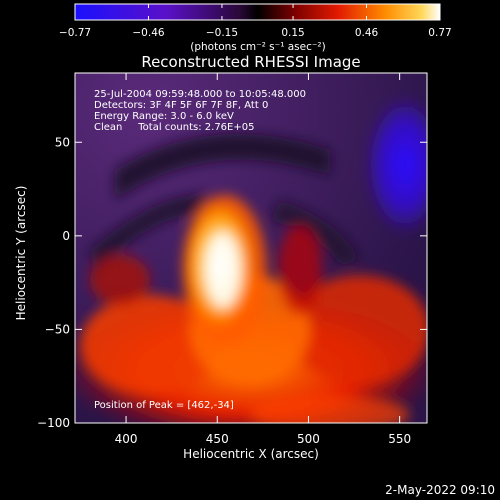 Image resolution: width=500 pixels, height=500 pixels. What do you see at coordinates (164, 116) in the screenshot?
I see `annotation-energy-range: Energy Range: 3.0 - 6.0 keV` at bounding box center [164, 116].